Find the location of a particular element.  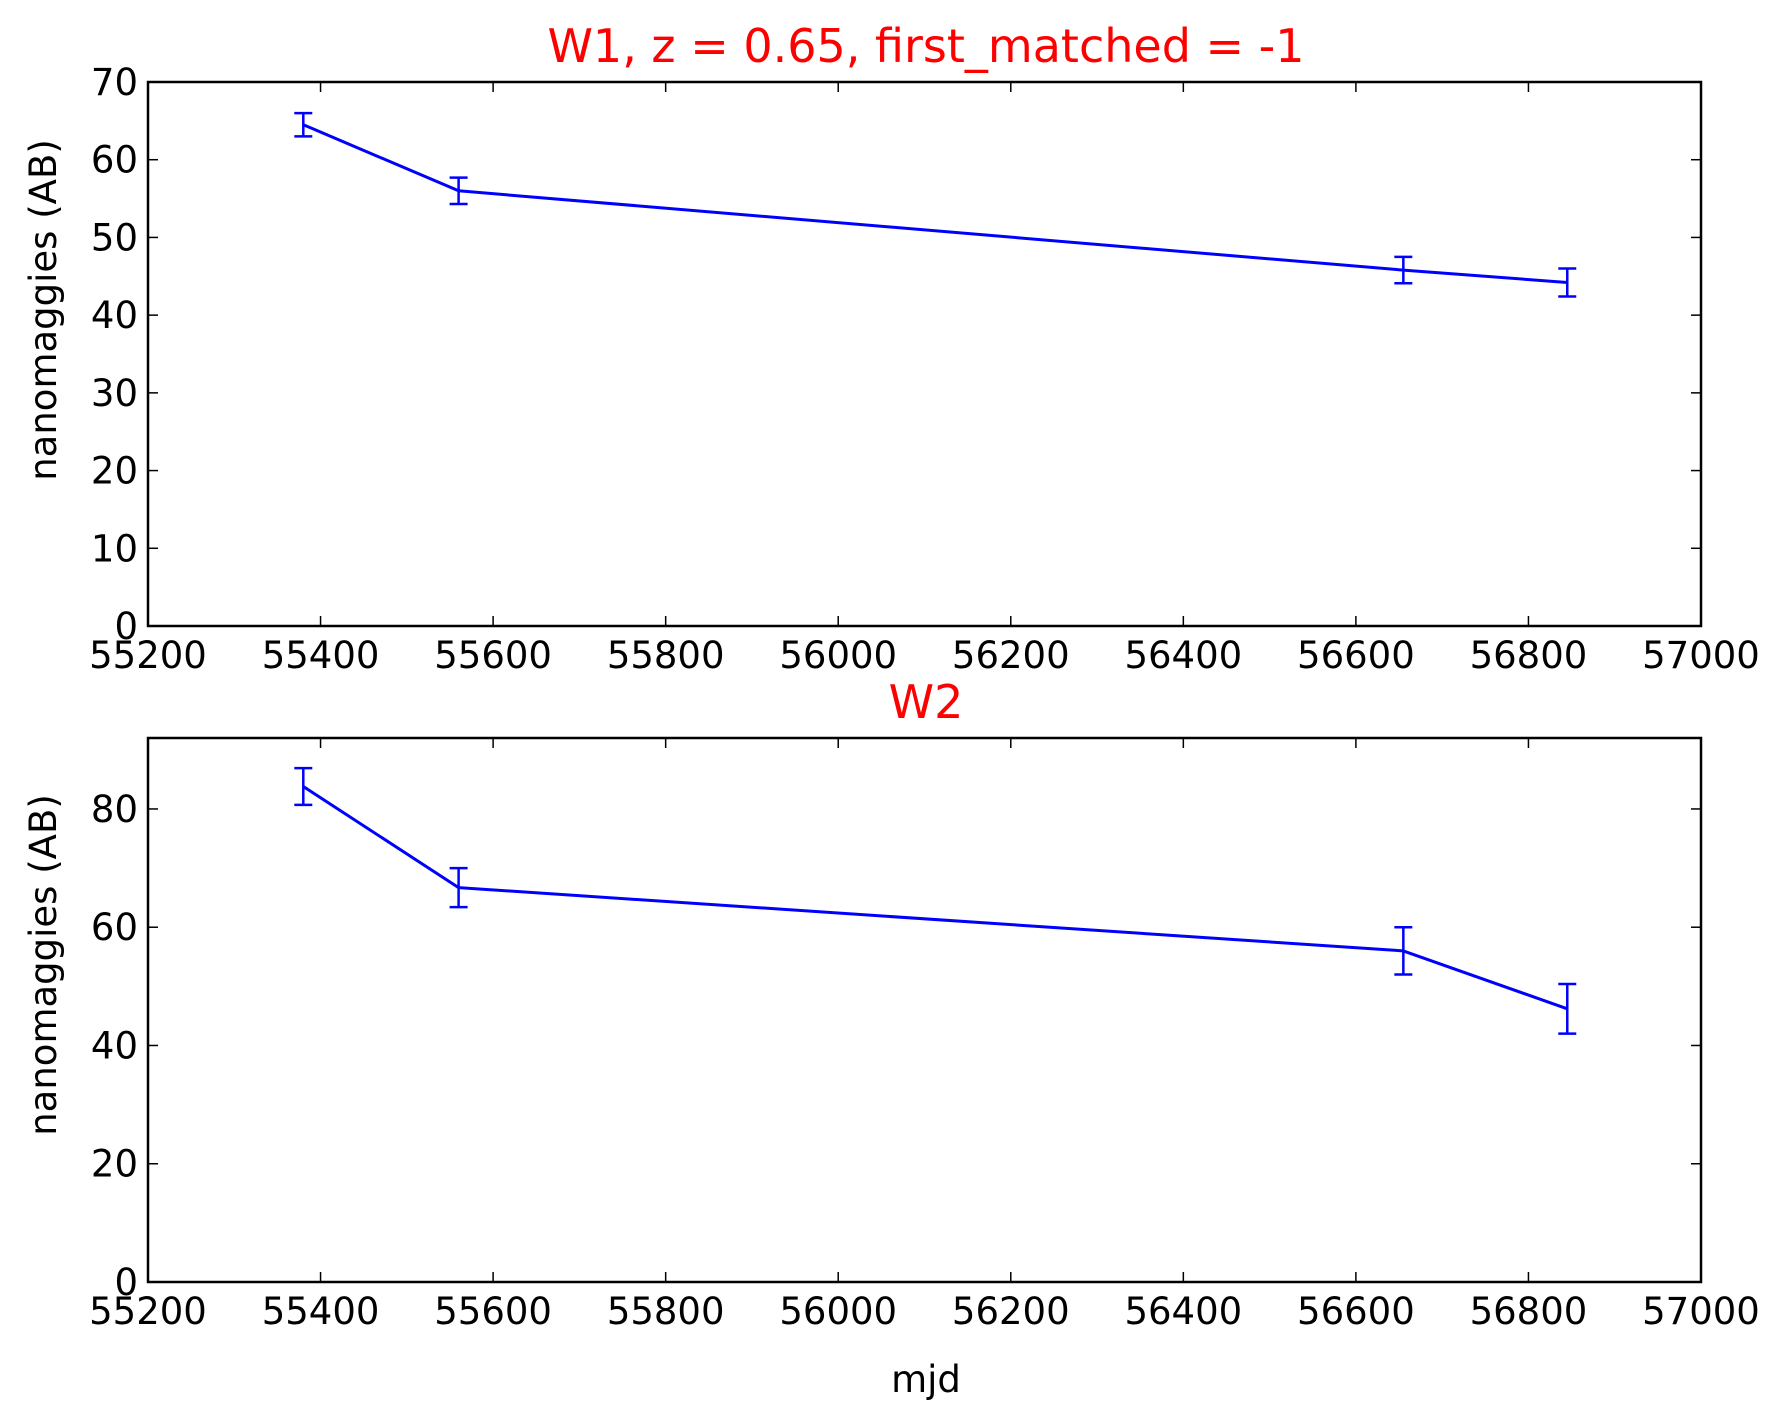

w2-x-tick-label: 55400 is located at coordinates (321, 1311).